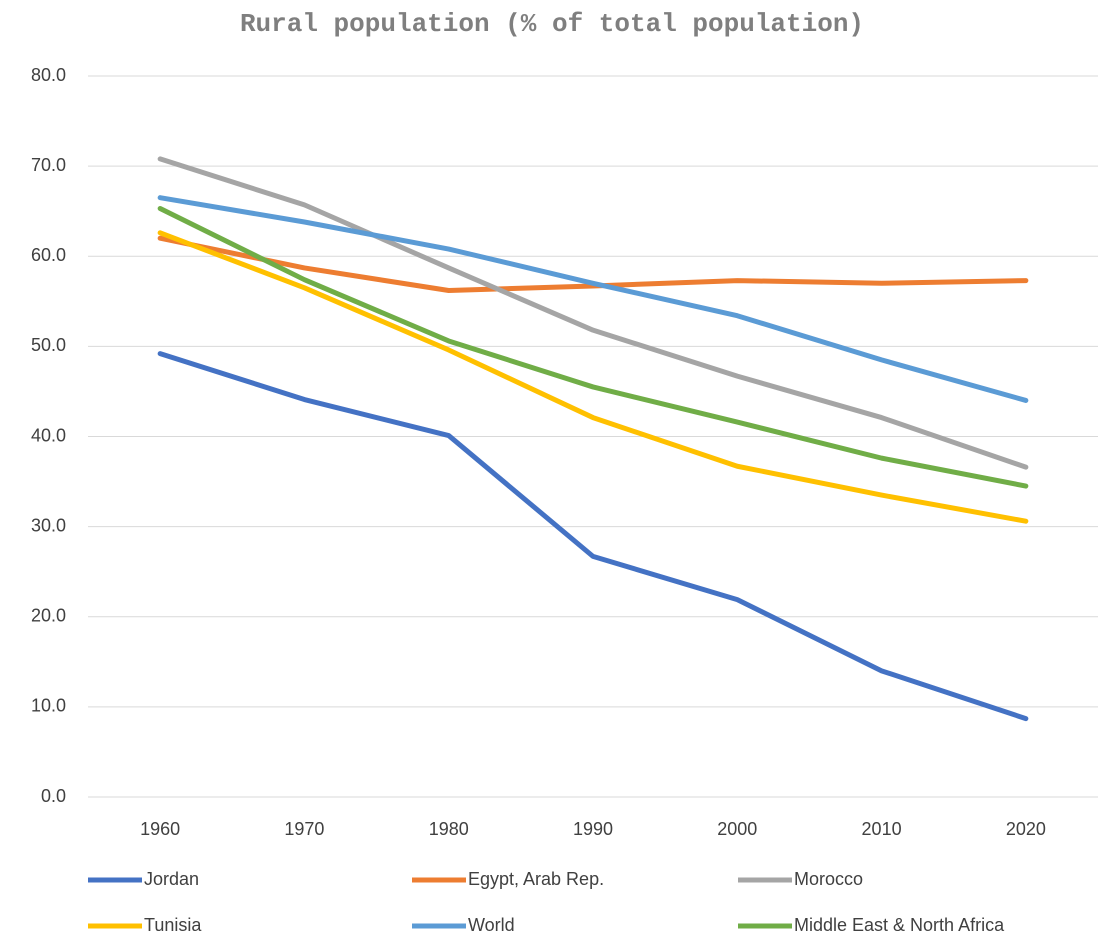 The image size is (1104, 936). What do you see at coordinates (48, 345) in the screenshot?
I see `y-tick-label: 50.0` at bounding box center [48, 345].